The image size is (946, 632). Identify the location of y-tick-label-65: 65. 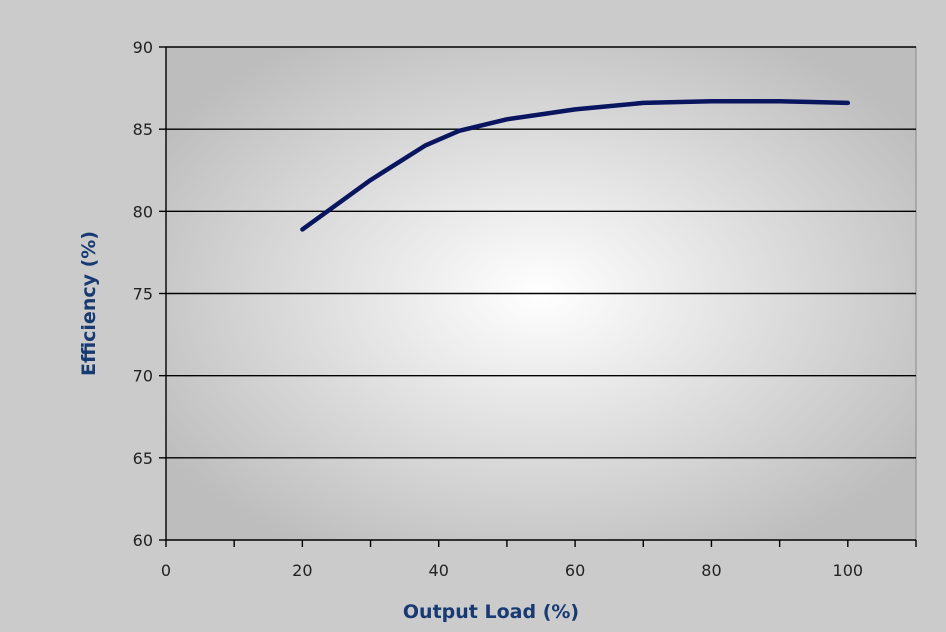
(143, 458).